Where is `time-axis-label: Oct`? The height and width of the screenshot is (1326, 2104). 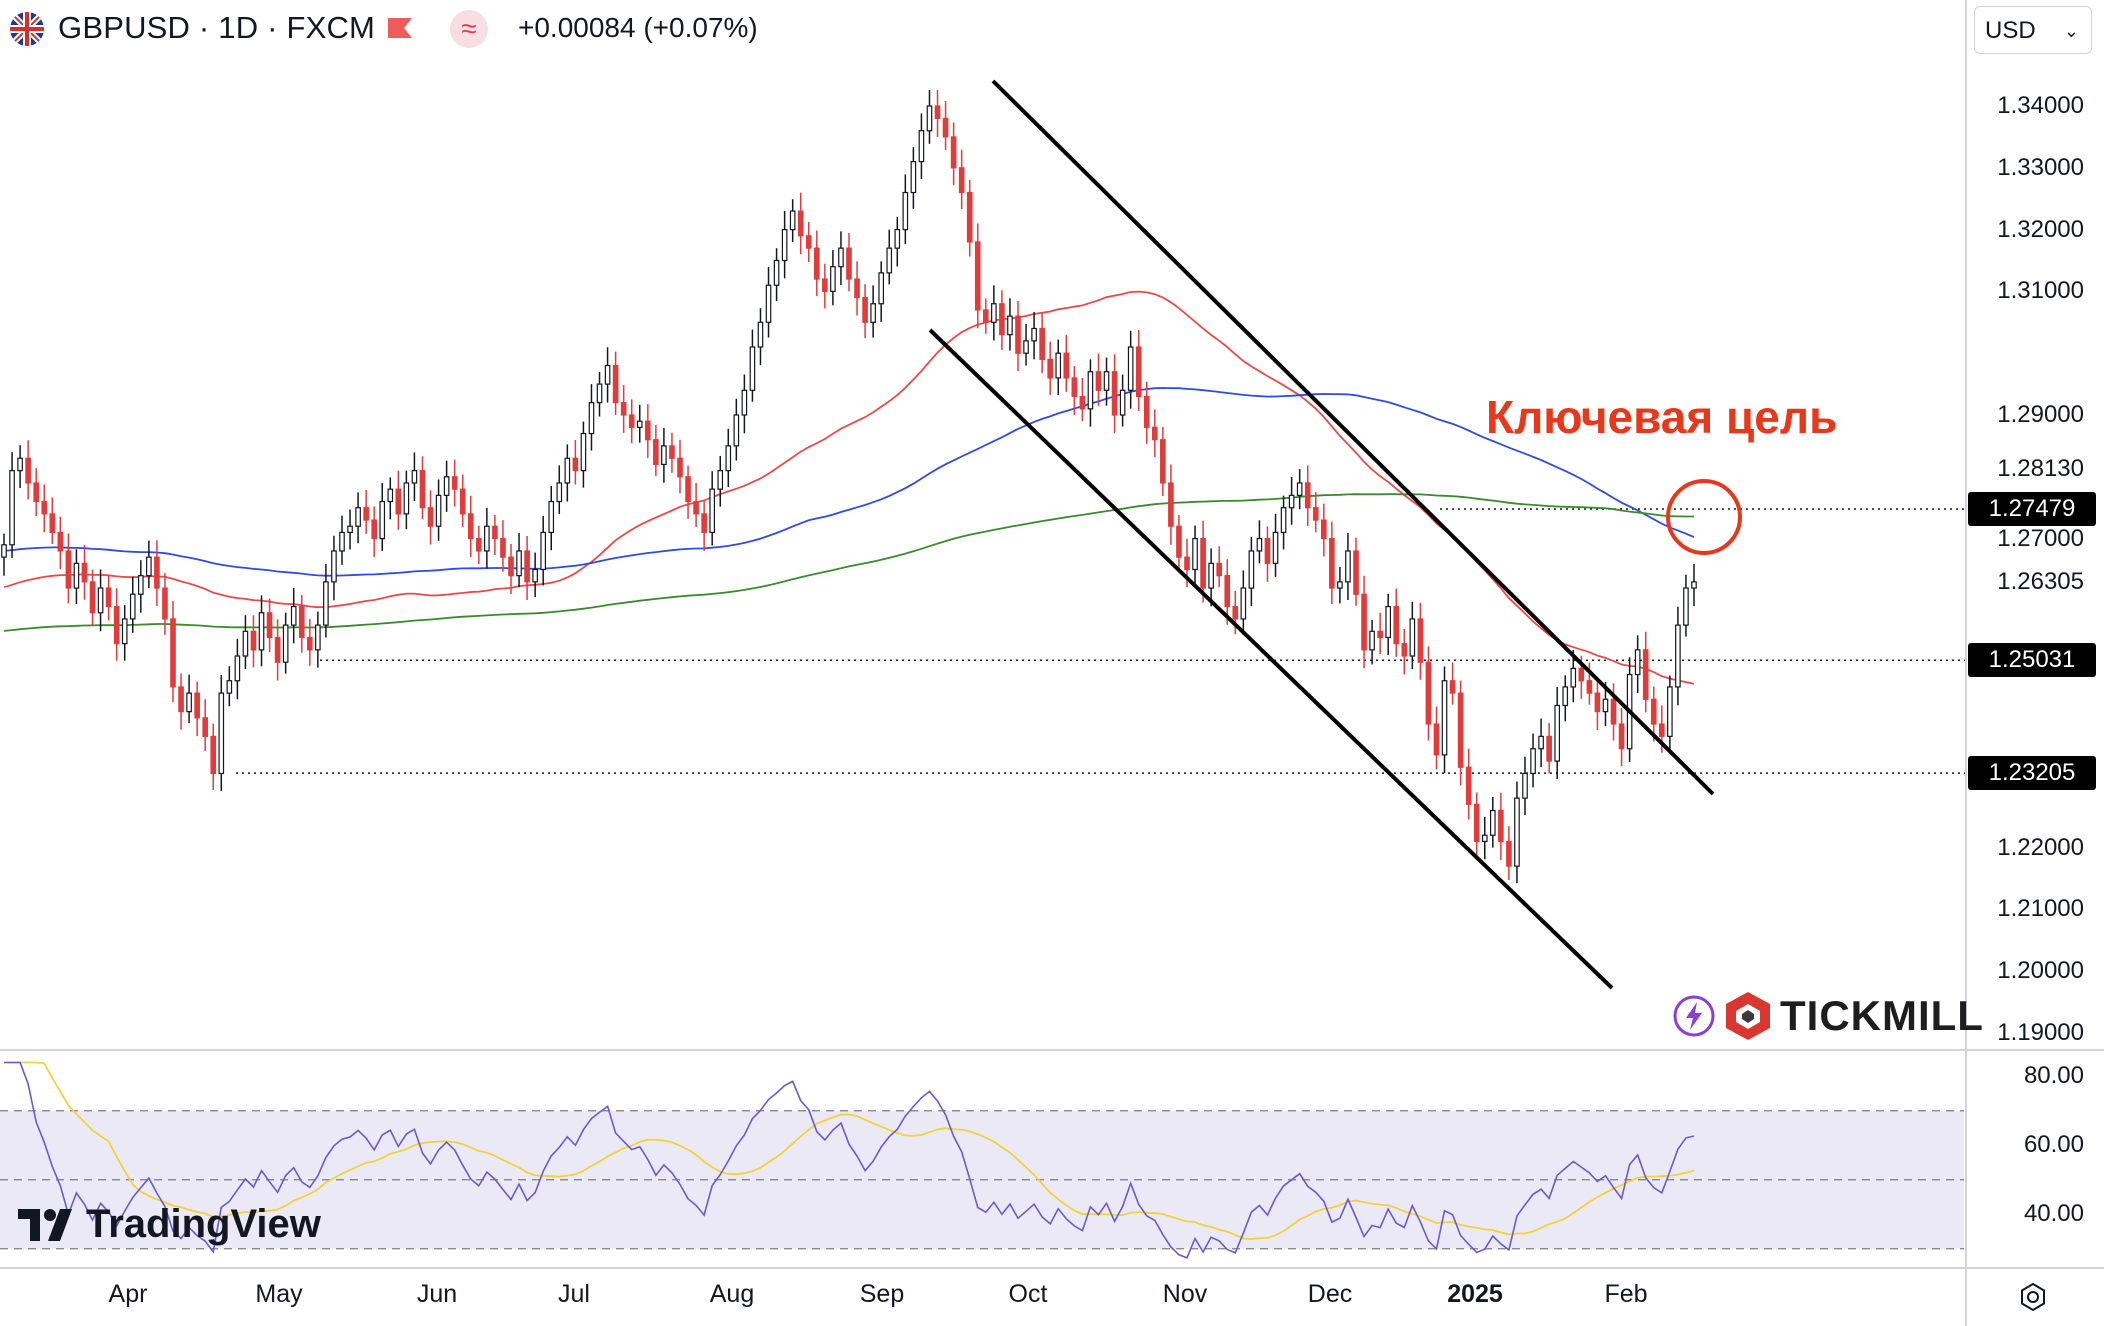
time-axis-label: Oct is located at coordinates (1028, 1294).